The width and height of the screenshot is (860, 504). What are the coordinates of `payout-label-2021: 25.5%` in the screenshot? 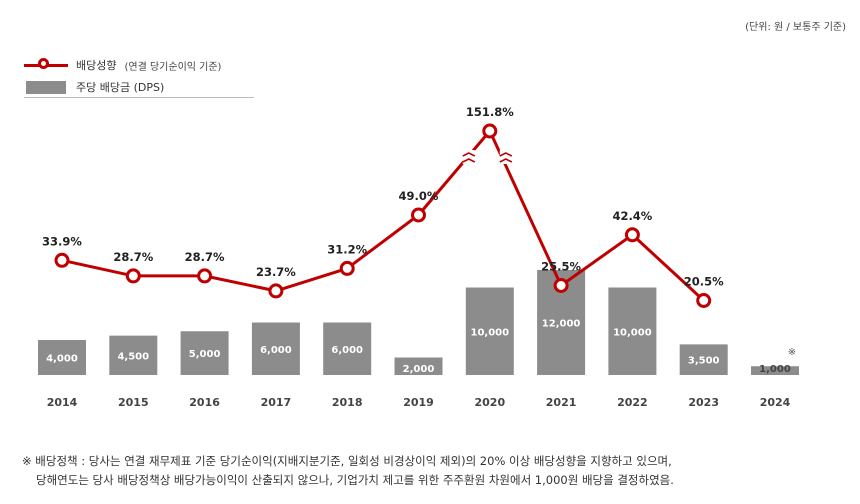 It's located at (561, 267).